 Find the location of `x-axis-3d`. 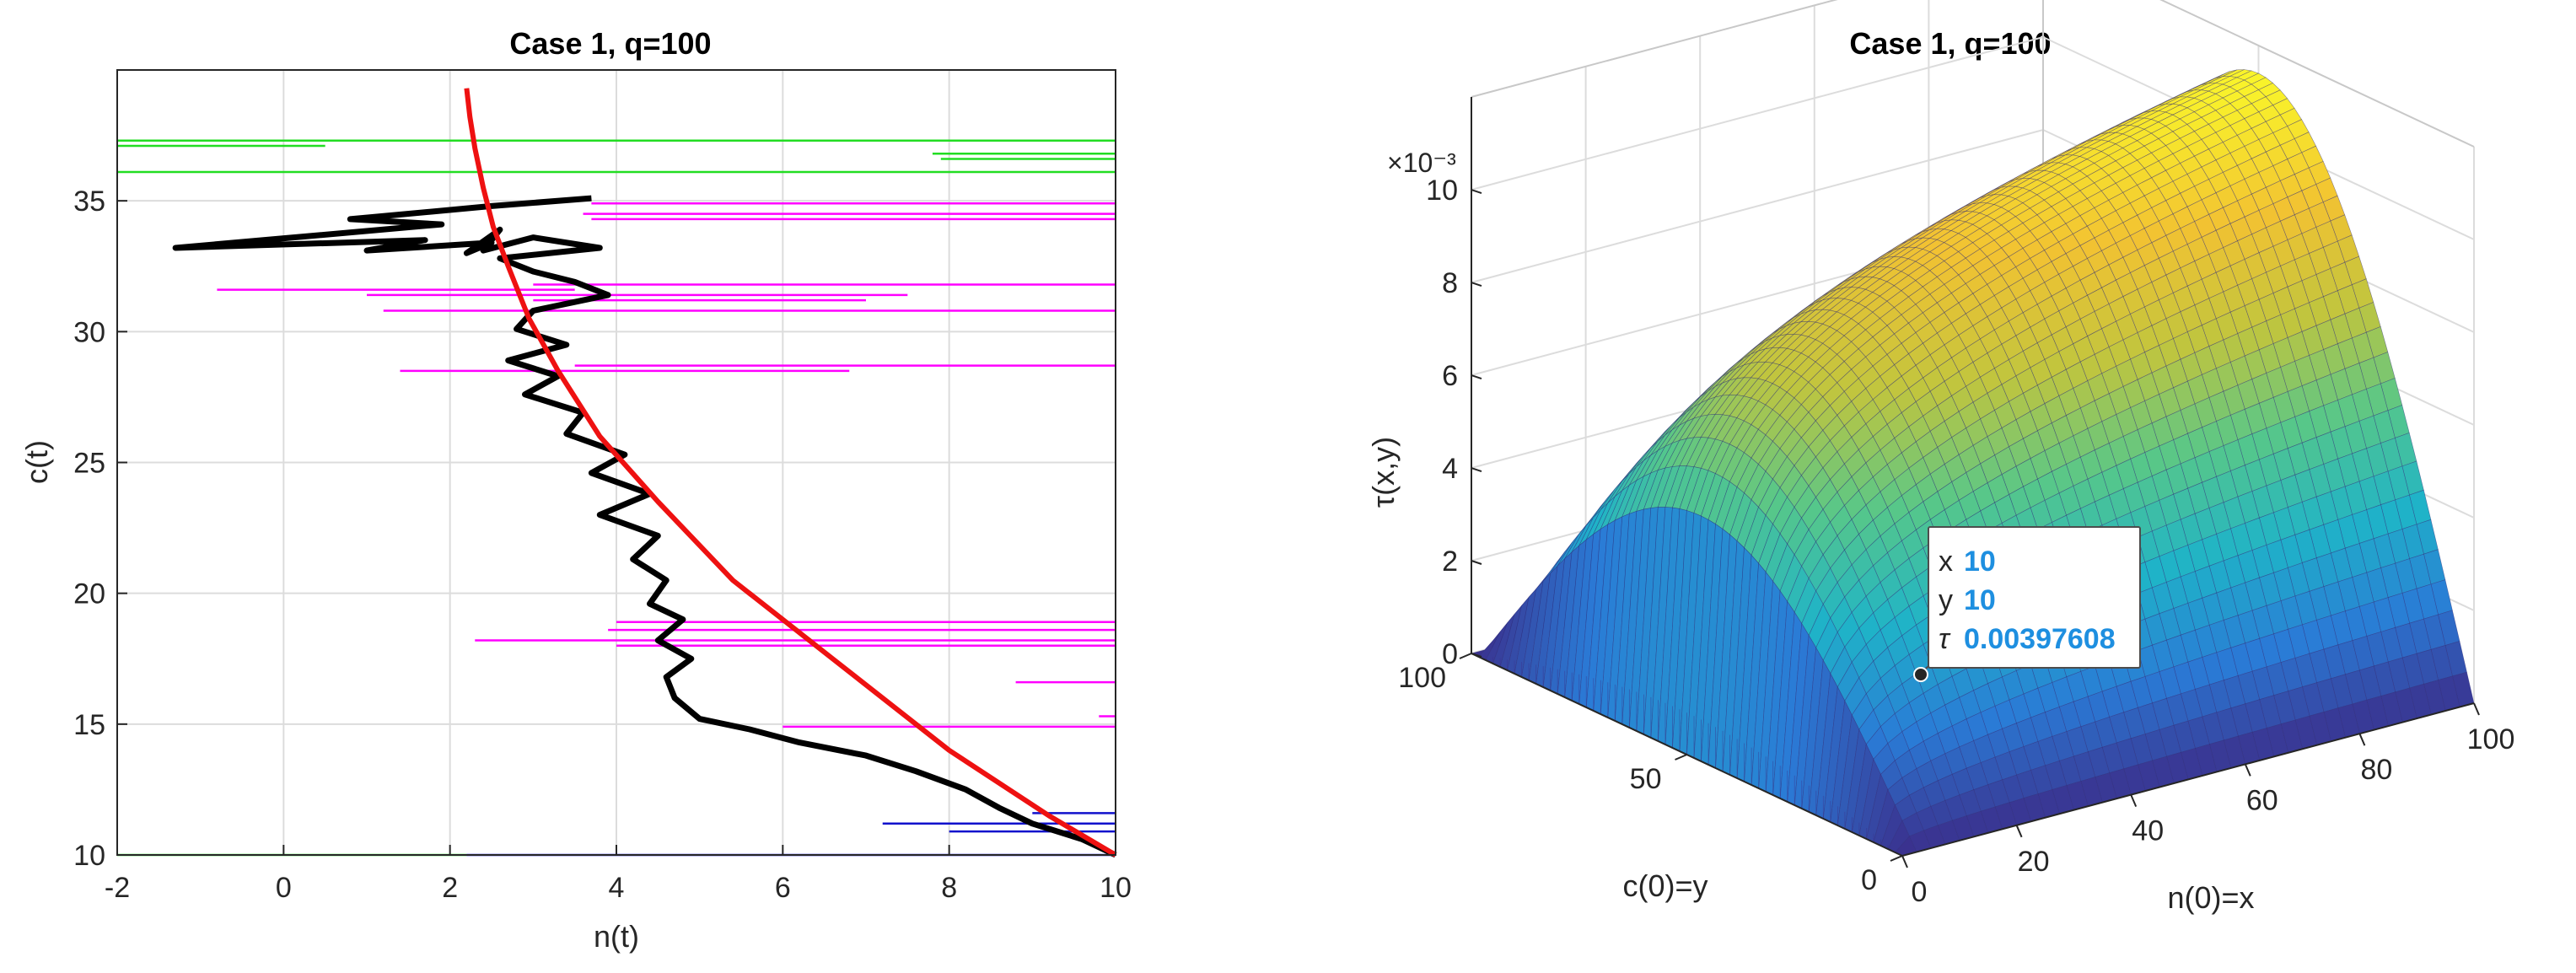

x-axis-3d is located at coordinates (2188, 779).